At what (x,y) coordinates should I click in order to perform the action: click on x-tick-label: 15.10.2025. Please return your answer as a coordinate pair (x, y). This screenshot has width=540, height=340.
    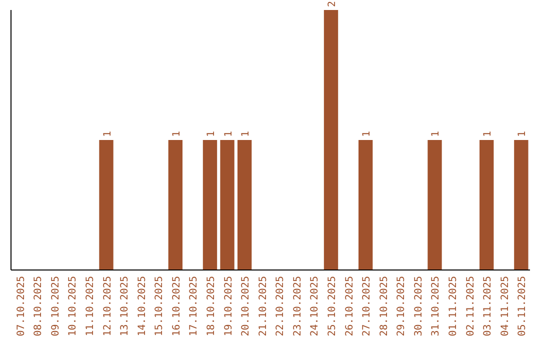
    Looking at the image, I should click on (160, 306).